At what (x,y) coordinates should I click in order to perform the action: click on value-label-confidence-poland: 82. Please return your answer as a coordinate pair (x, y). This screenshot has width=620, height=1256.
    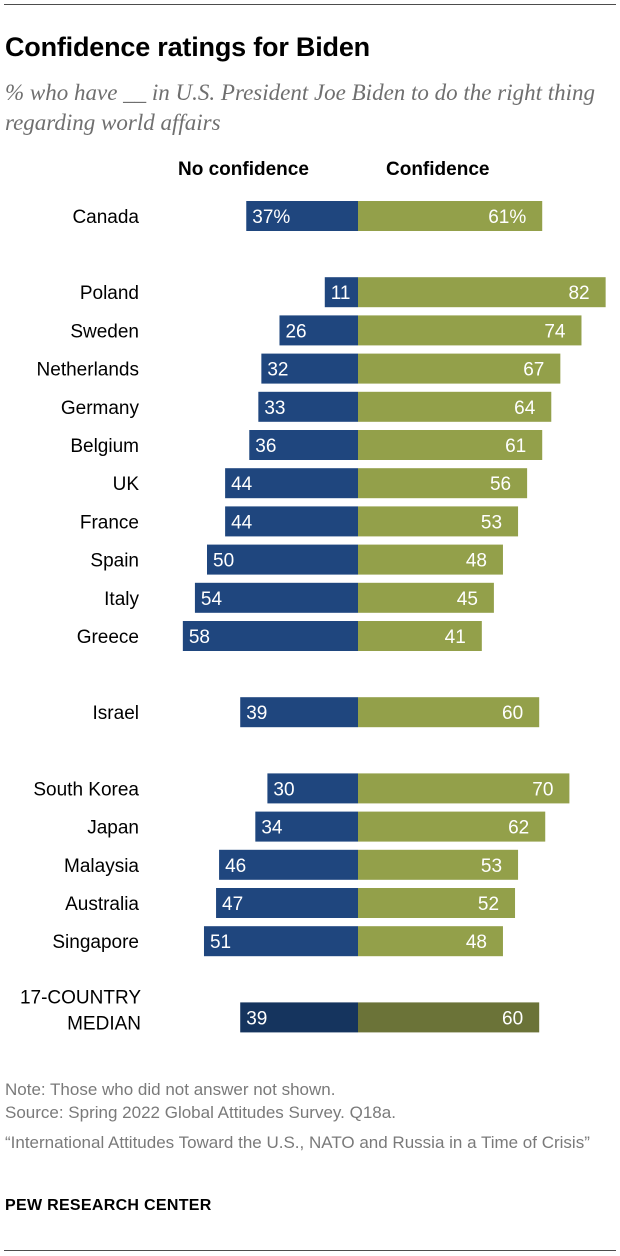
    Looking at the image, I should click on (578, 293).